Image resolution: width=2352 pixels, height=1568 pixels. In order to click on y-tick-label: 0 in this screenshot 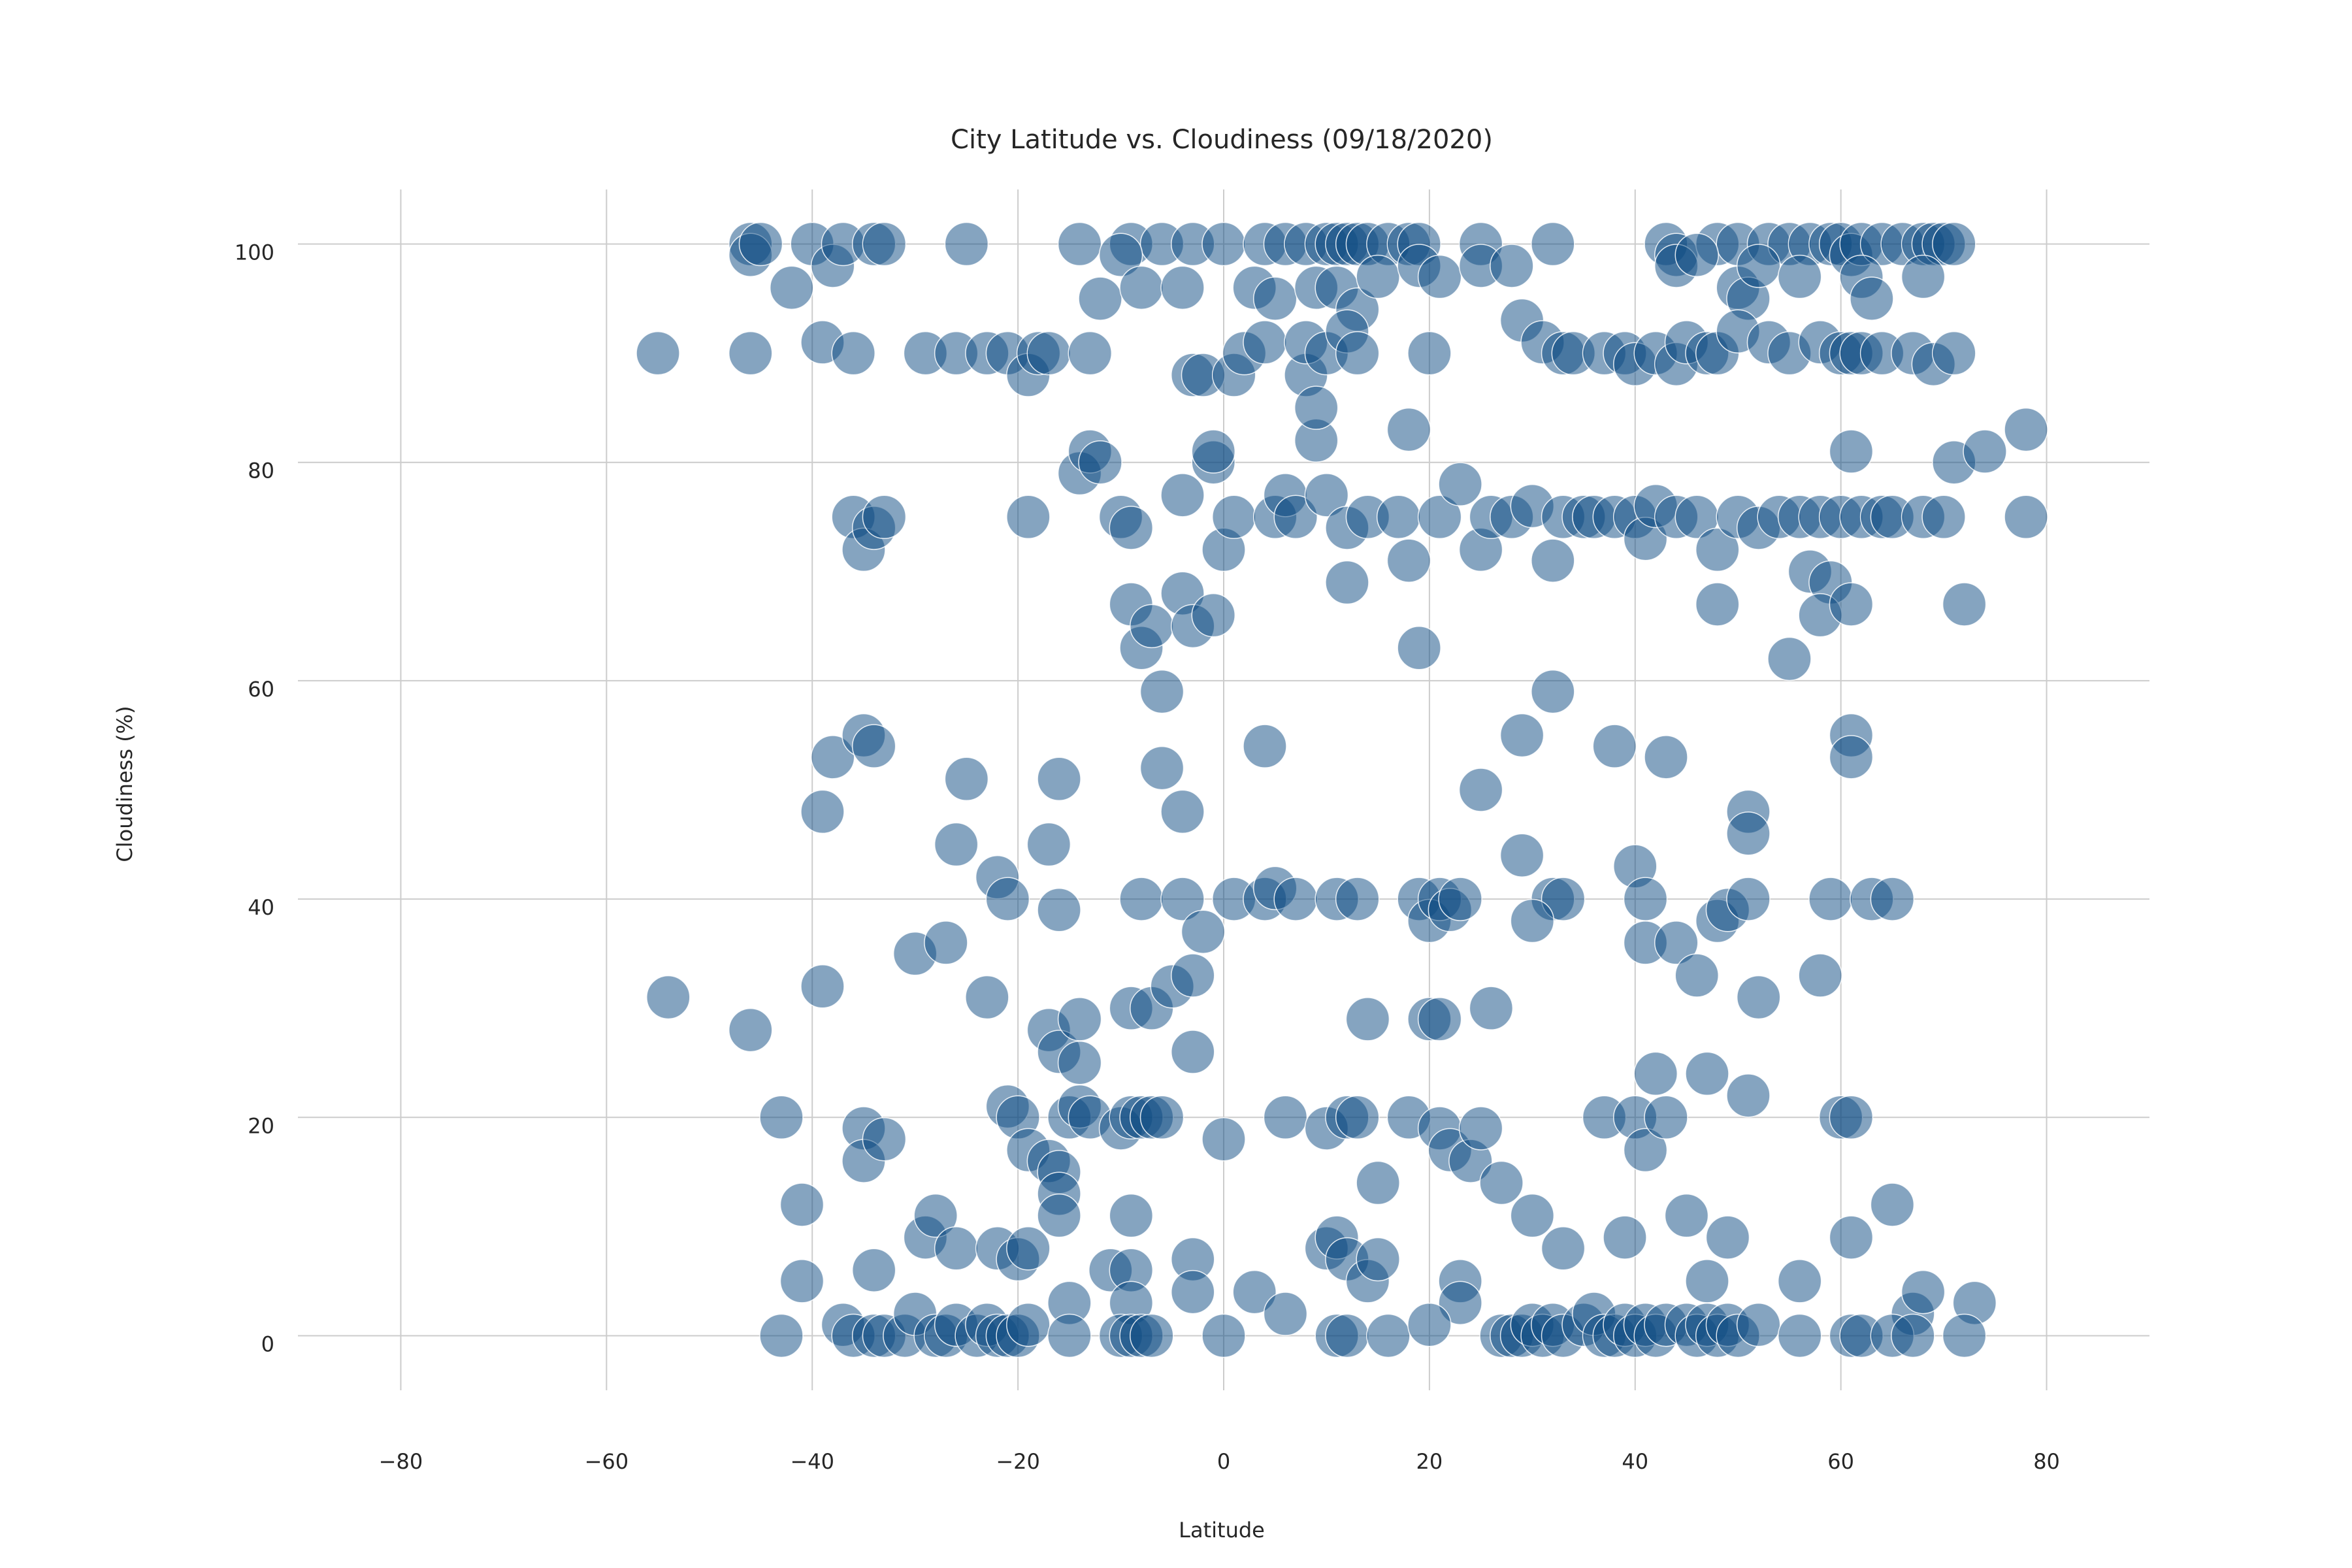, I will do `click(267, 1343)`.